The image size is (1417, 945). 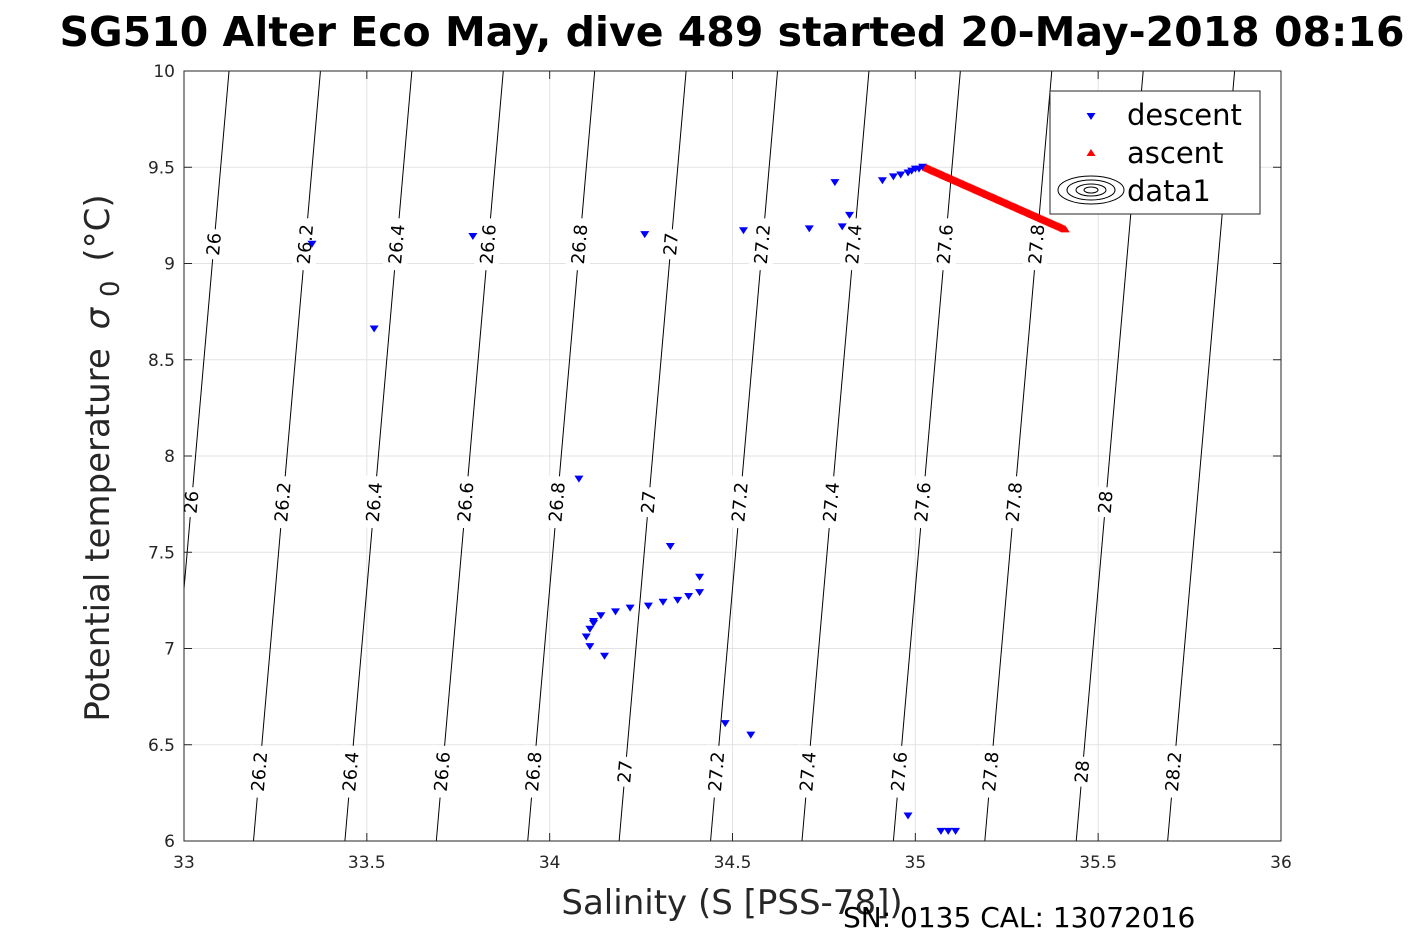 What do you see at coordinates (169, 842) in the screenshot?
I see `y-tick-label: 6` at bounding box center [169, 842].